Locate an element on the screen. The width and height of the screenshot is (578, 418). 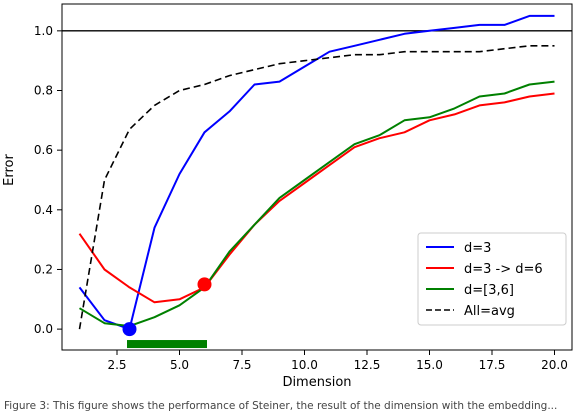
legend-box is located at coordinates (492, 279).